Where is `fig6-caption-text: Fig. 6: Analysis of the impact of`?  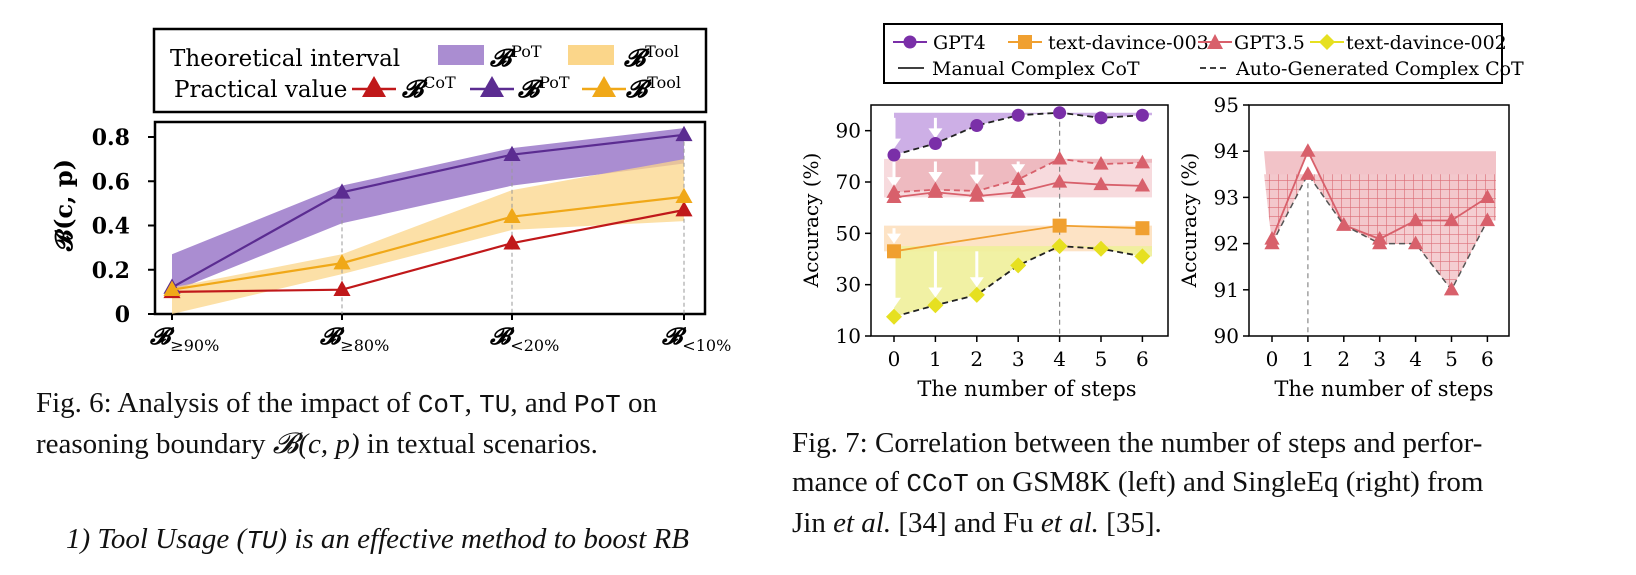 fig6-caption-text: Fig. 6: Analysis of the impact of is located at coordinates (227, 403).